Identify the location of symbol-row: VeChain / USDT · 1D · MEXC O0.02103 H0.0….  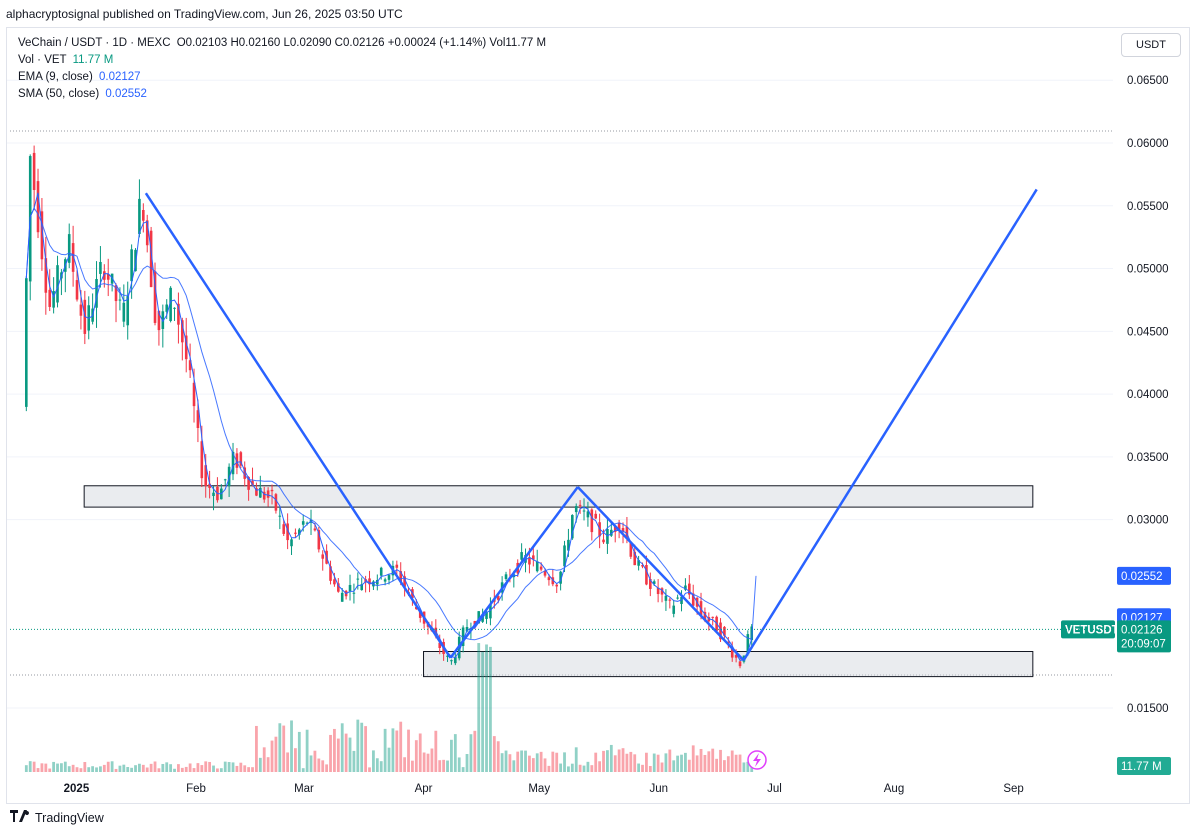
(282, 43).